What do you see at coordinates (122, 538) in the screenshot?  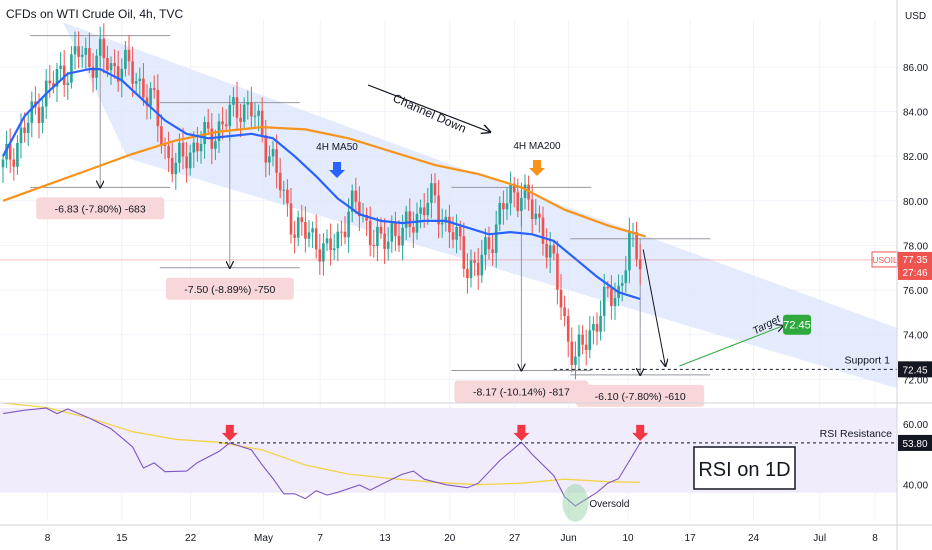 I see `x-tick-label: 15` at bounding box center [122, 538].